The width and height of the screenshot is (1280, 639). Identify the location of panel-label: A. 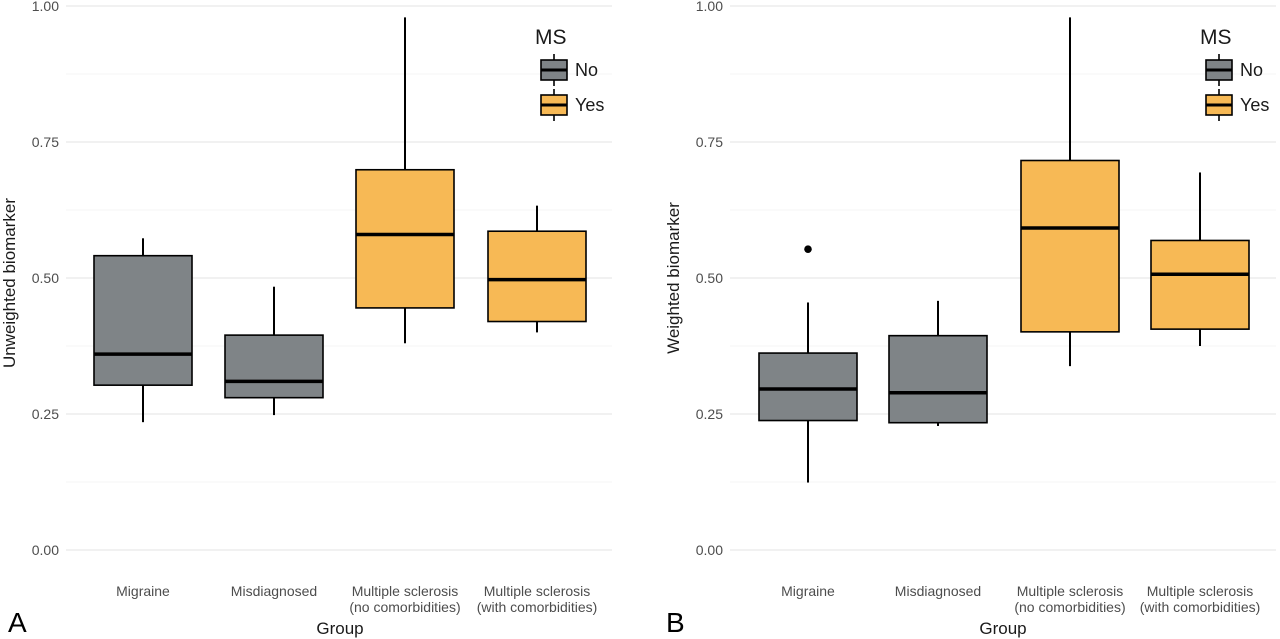
(17, 622).